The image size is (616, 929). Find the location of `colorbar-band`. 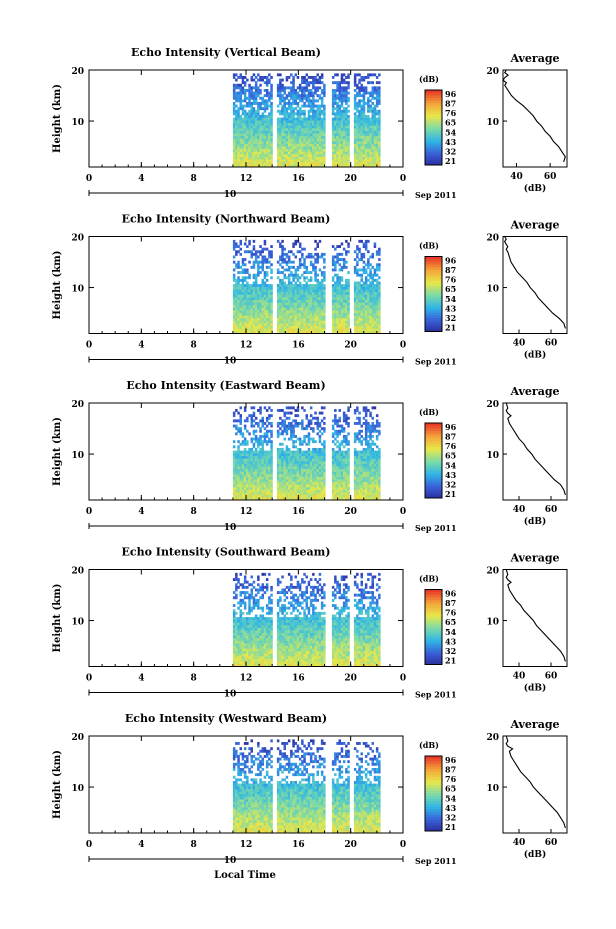

colorbar-band is located at coordinates (433, 261).